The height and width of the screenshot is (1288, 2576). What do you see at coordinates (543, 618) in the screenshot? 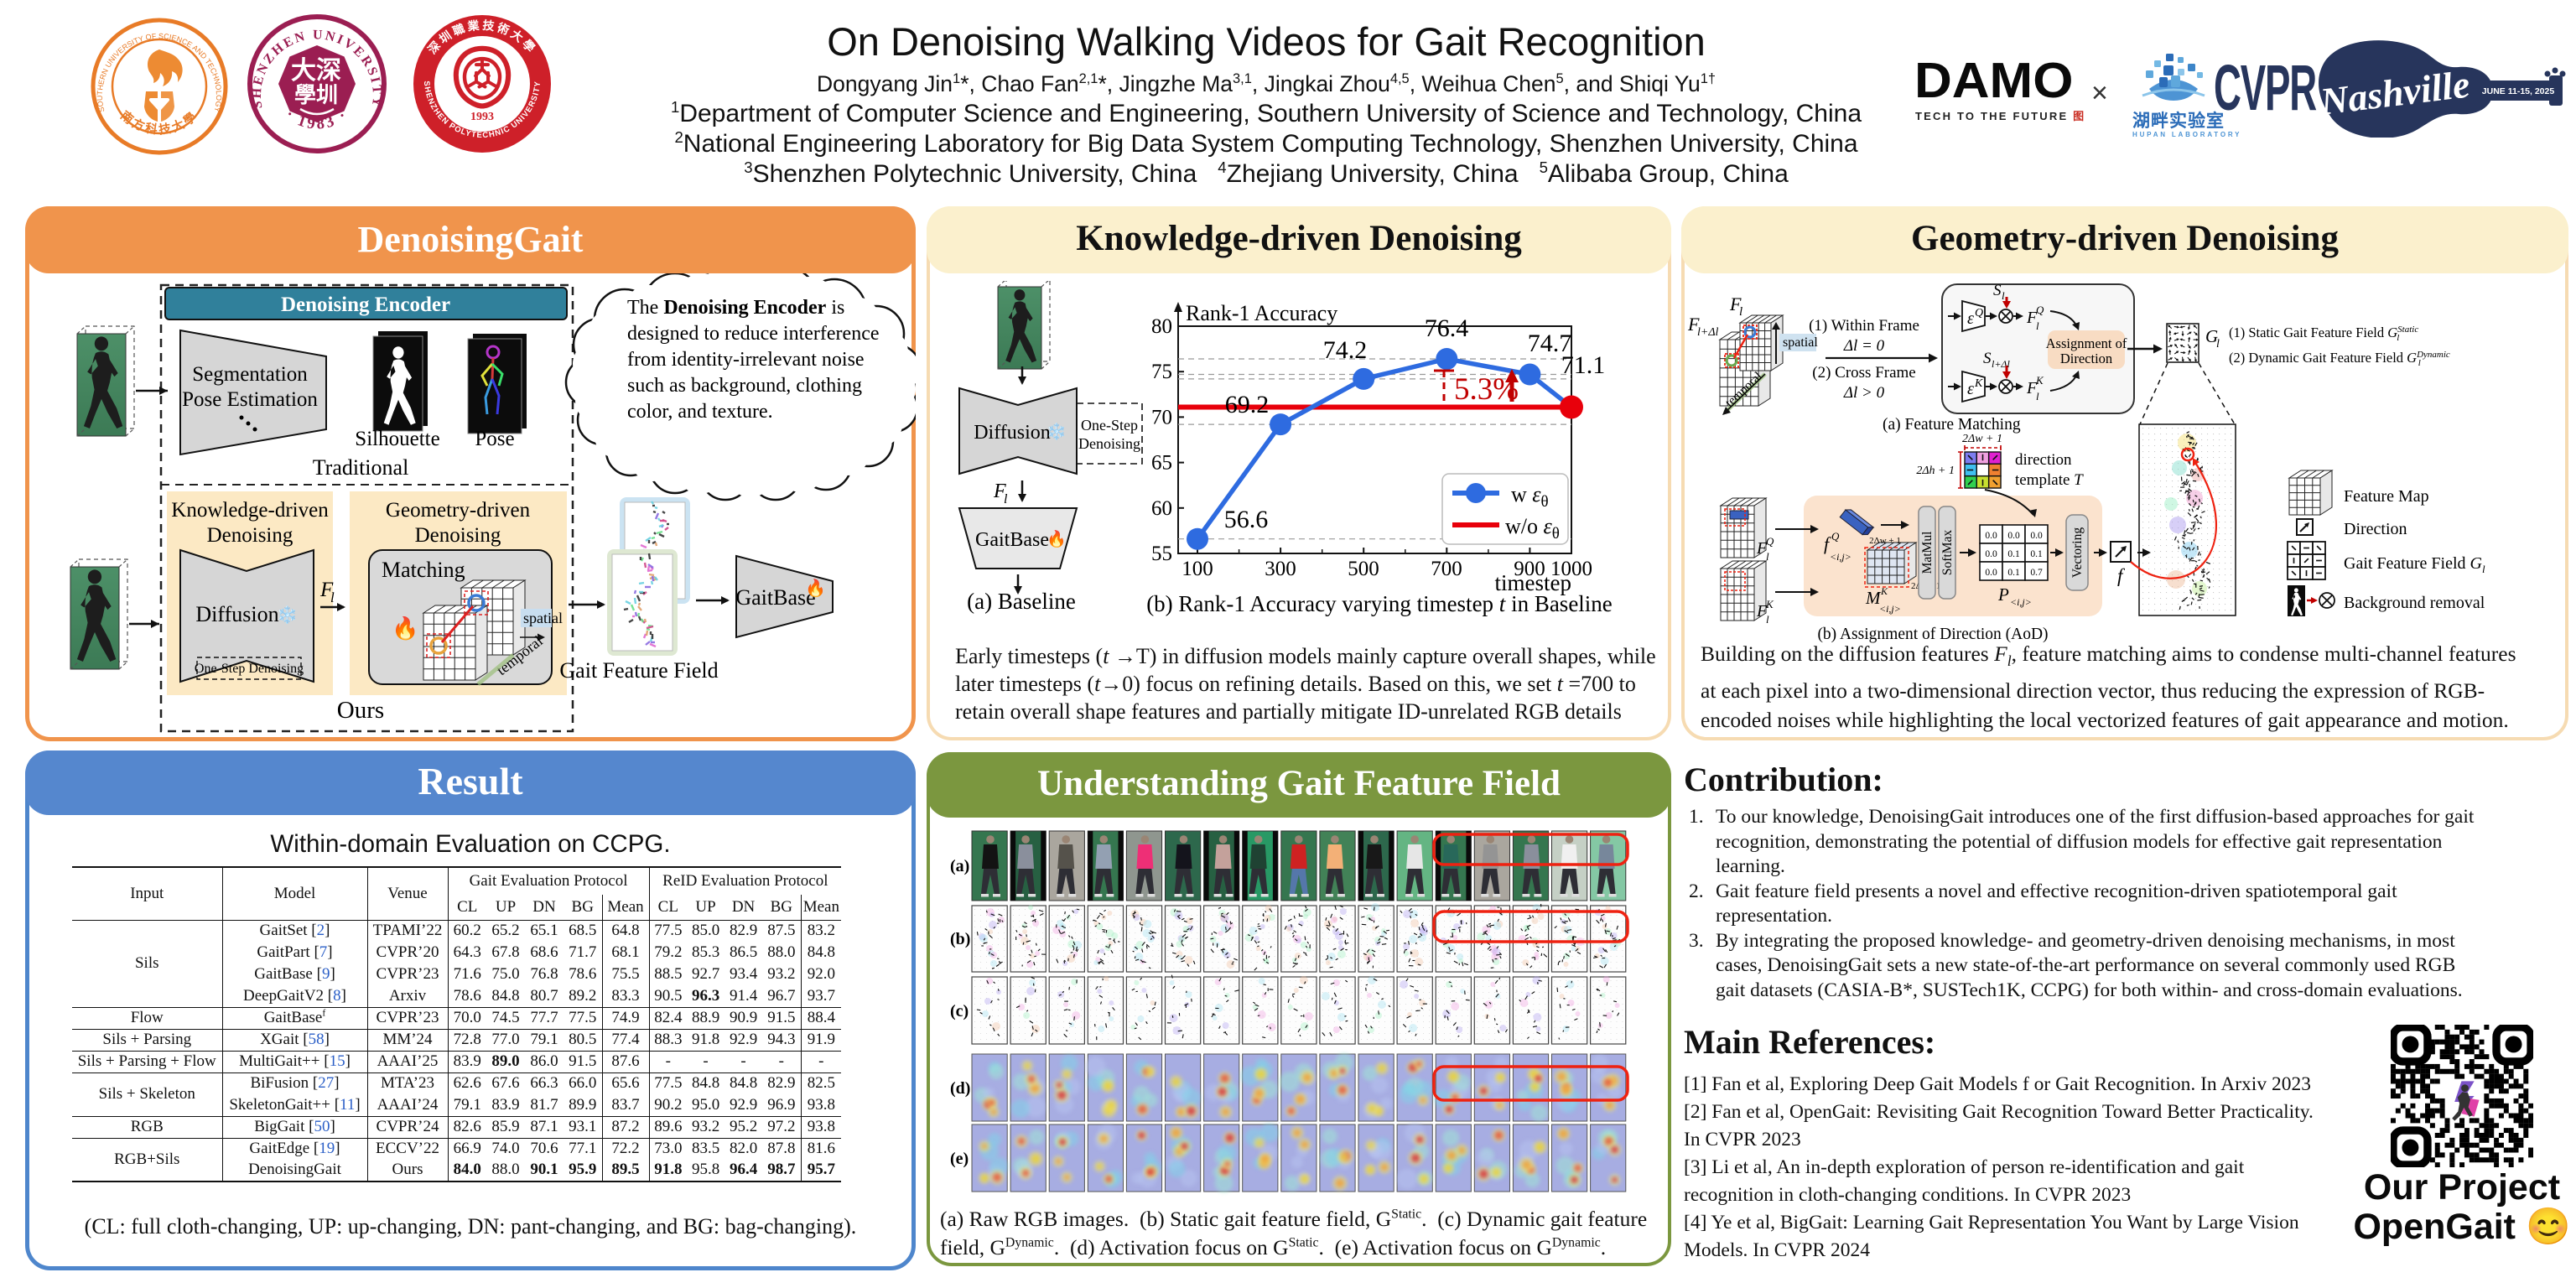
I see `svg-text: spatial` at bounding box center [543, 618].